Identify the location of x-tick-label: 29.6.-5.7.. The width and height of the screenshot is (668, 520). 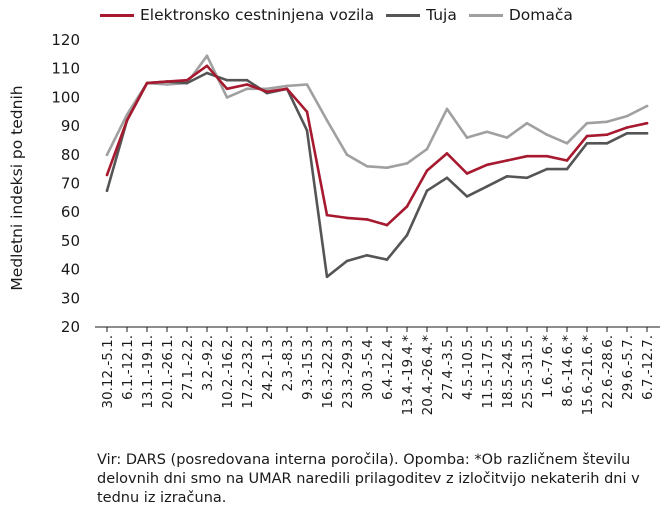
(628, 367).